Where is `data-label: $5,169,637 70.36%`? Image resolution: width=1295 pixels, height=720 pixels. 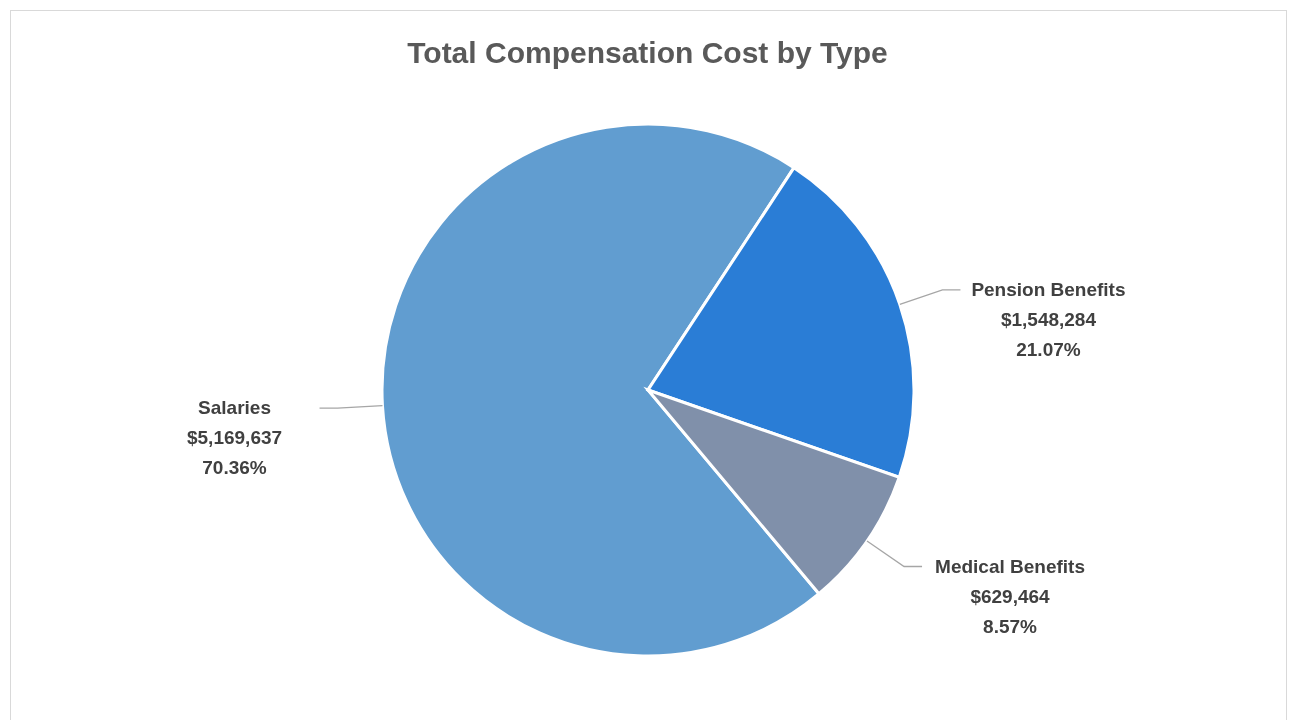
data-label: $5,169,637 70.36% is located at coordinates (234, 453).